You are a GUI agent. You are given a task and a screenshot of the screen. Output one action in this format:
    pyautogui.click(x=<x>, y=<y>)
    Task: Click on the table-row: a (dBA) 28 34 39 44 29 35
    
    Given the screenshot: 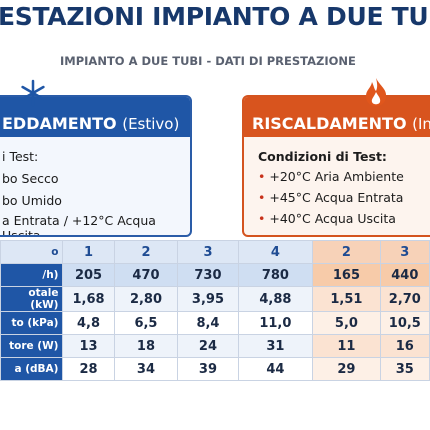 What is the action you would take?
    pyautogui.click(x=215, y=369)
    